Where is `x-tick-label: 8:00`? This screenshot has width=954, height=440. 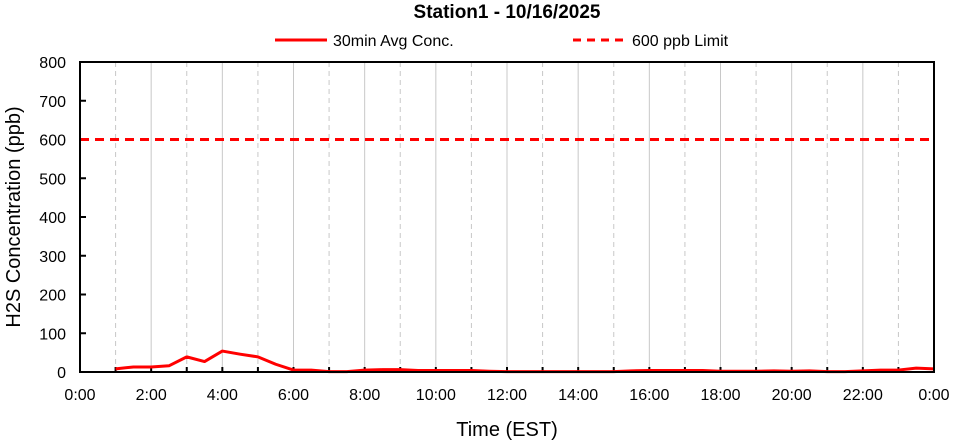
x-tick-label: 8:00 is located at coordinates (364, 395).